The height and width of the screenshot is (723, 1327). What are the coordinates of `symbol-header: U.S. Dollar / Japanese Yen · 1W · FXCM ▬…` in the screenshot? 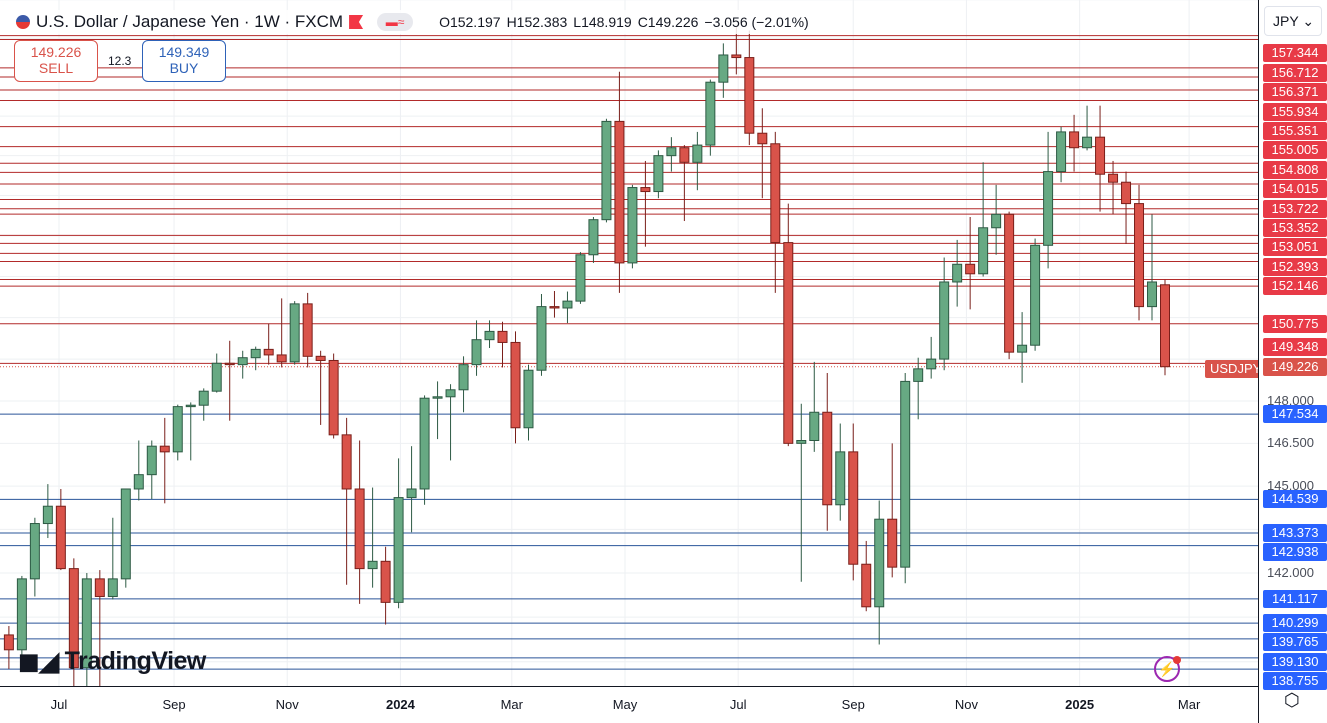 It's located at (412, 22).